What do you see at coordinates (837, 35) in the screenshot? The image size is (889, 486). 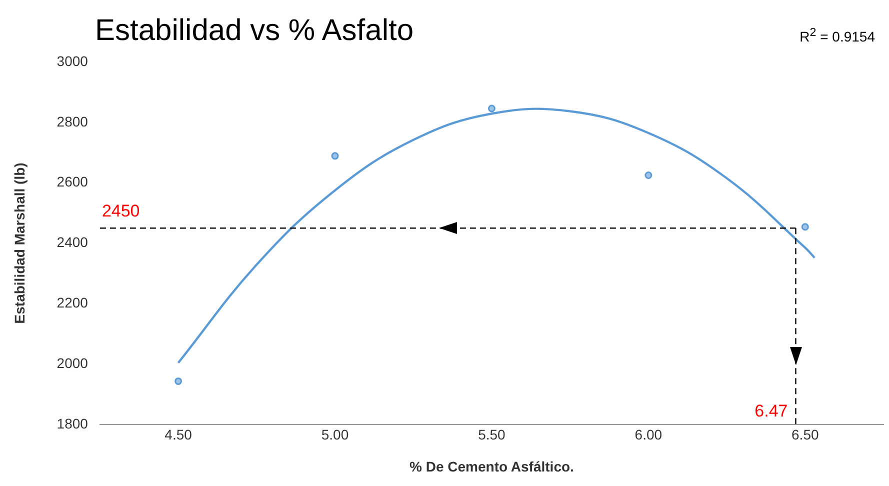 I see `text: R$^{2}$ = 0.9154` at bounding box center [837, 35].